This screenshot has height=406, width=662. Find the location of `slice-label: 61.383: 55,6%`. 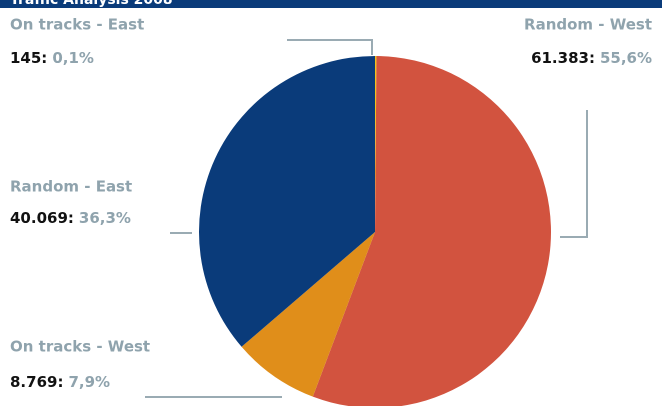

slice-label: 61.383: 55,6% is located at coordinates (591, 58).